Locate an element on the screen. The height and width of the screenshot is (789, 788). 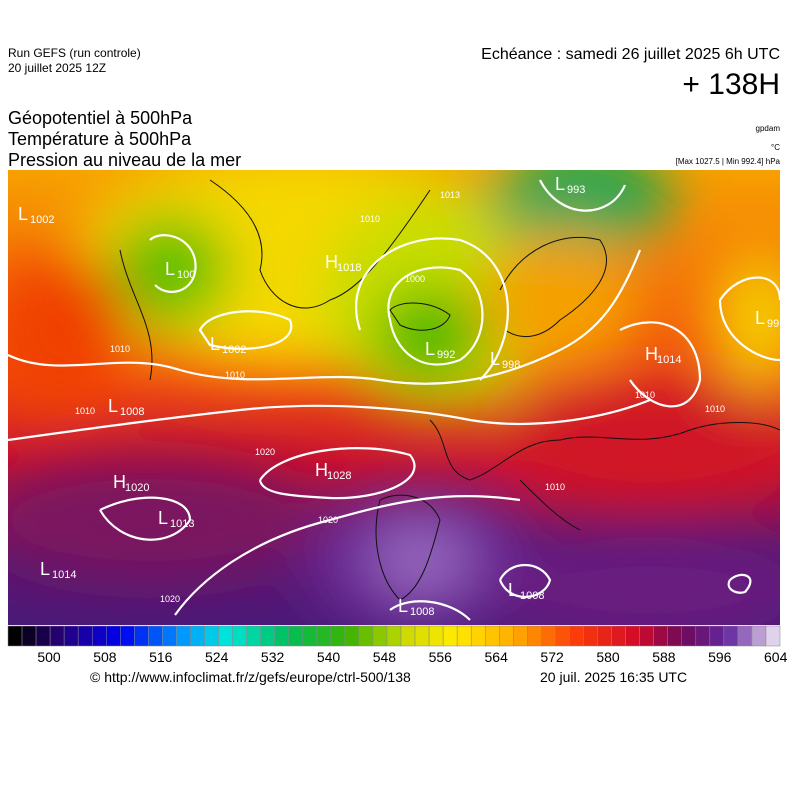
pressure-center-value: 993 is located at coordinates (576, 190).